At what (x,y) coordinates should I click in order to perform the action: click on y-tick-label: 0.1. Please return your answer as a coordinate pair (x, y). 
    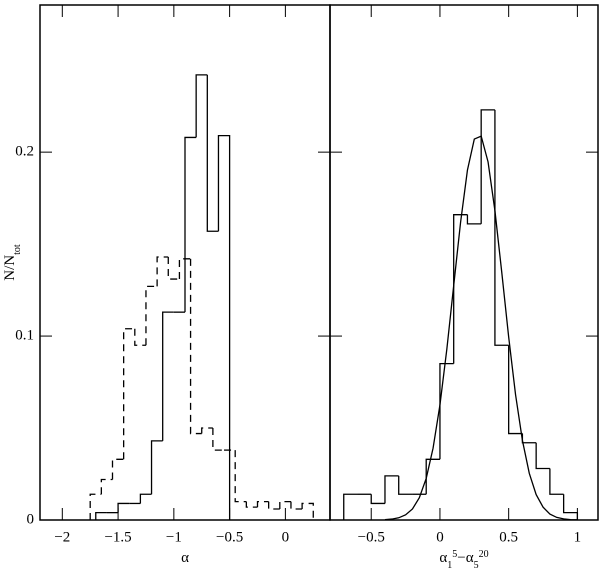
    Looking at the image, I should click on (24, 336).